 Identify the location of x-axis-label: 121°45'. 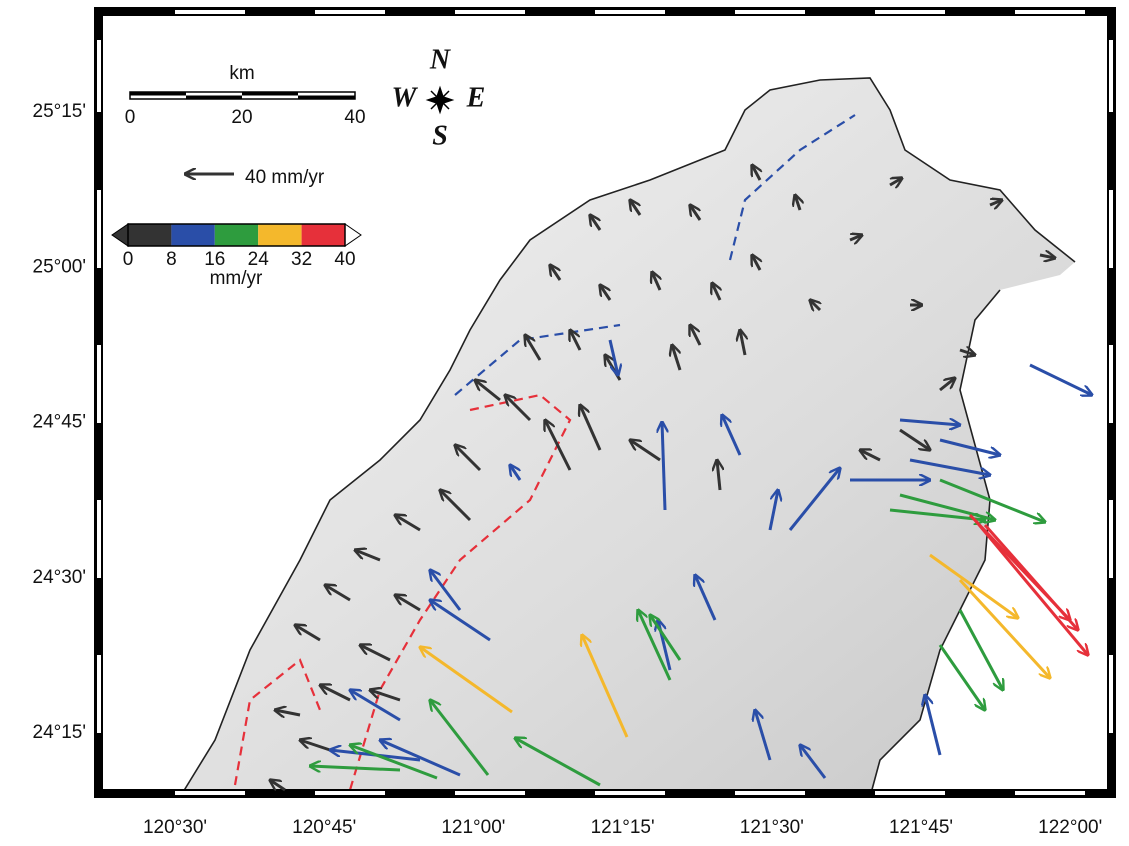
(921, 827).